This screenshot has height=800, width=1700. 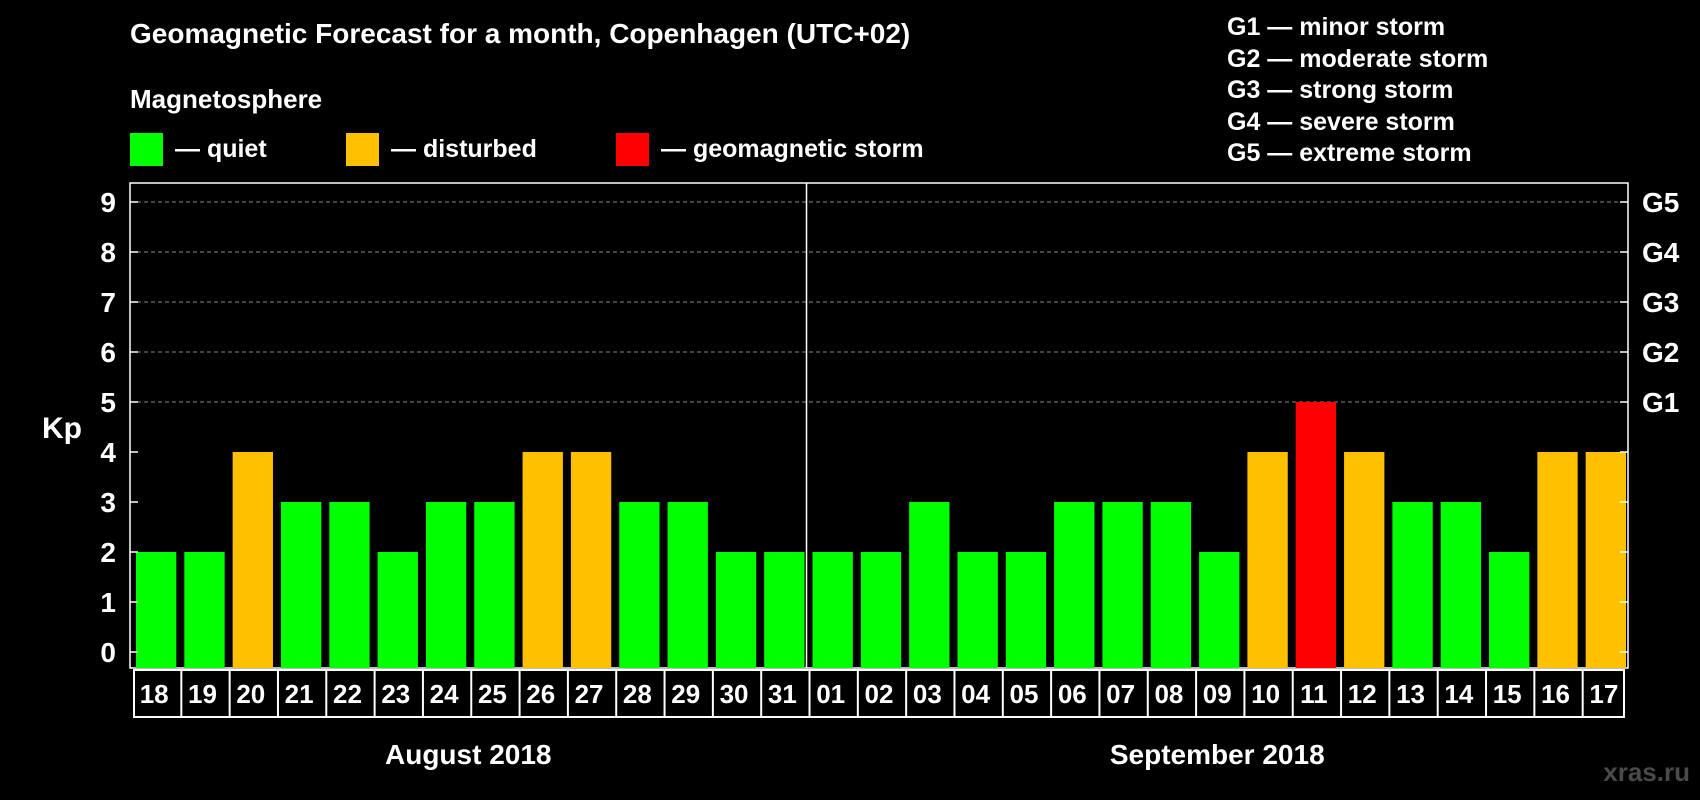 I want to click on legend-item-quiet: — quiet, so click(x=198, y=149).